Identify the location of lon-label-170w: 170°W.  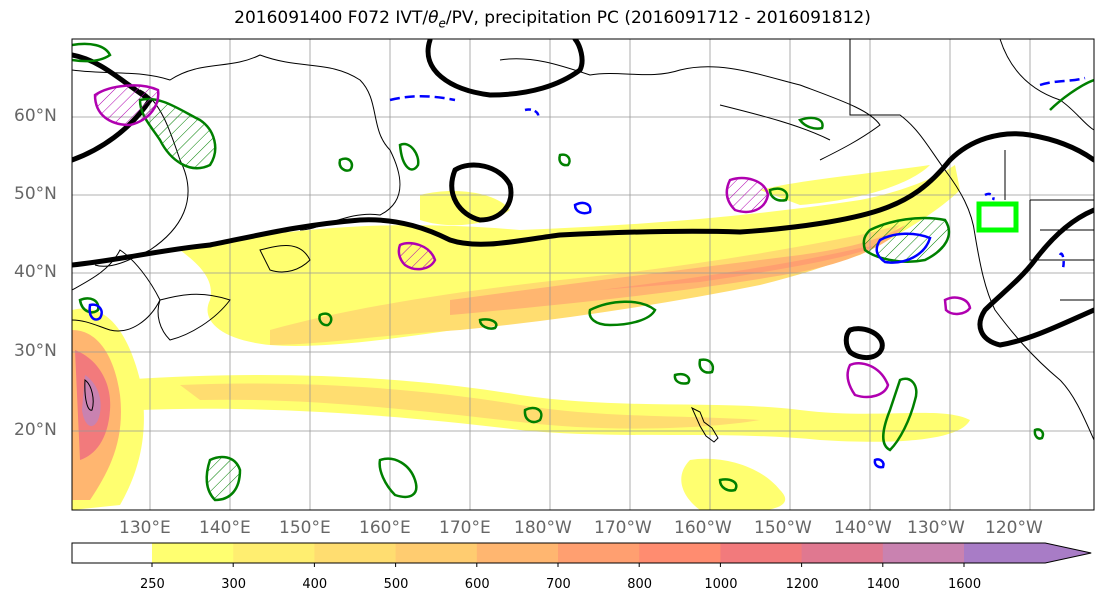
(623, 528).